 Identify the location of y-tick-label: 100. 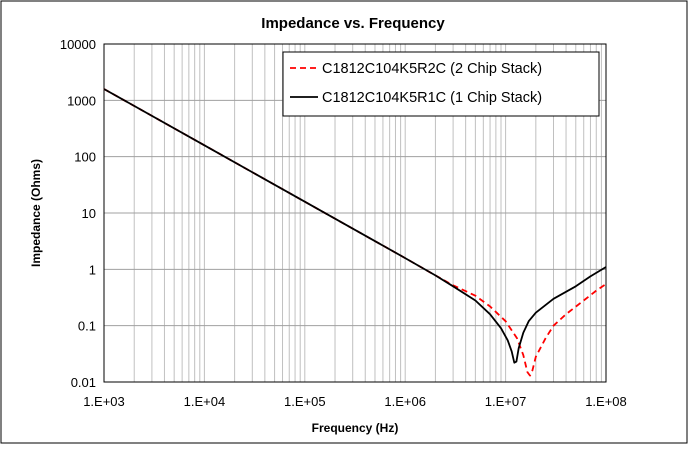
(85, 157).